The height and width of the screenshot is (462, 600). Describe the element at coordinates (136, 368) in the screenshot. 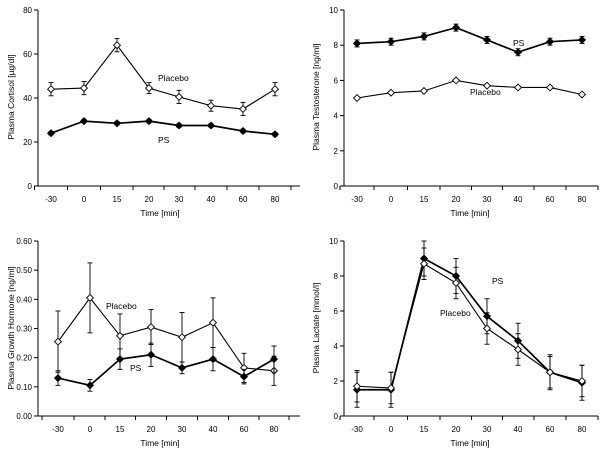

I see `label-gh-ps: PS` at that location.